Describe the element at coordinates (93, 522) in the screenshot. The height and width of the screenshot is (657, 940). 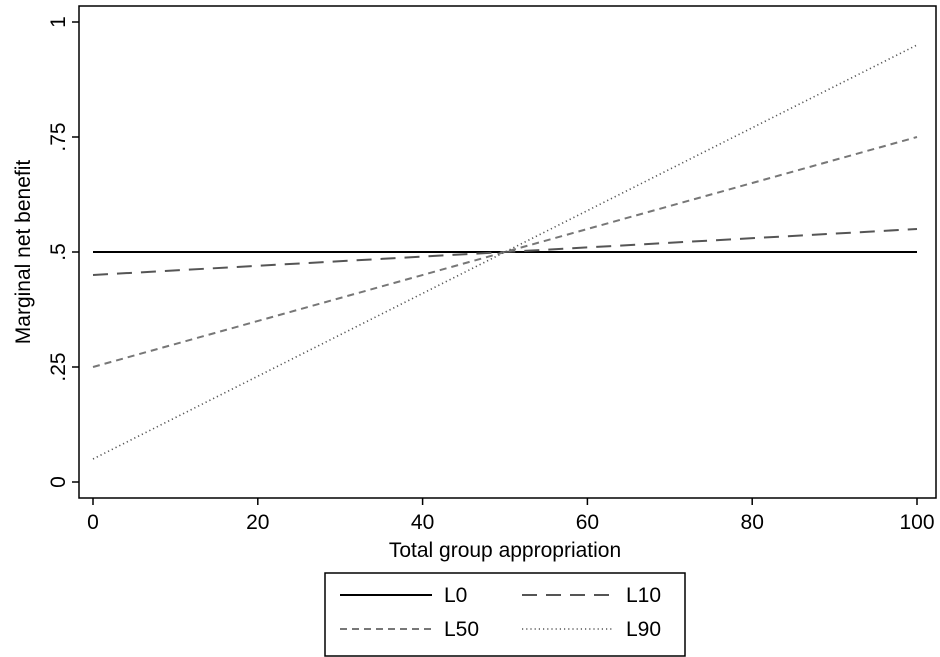
I see `x-tick-label: 0` at that location.